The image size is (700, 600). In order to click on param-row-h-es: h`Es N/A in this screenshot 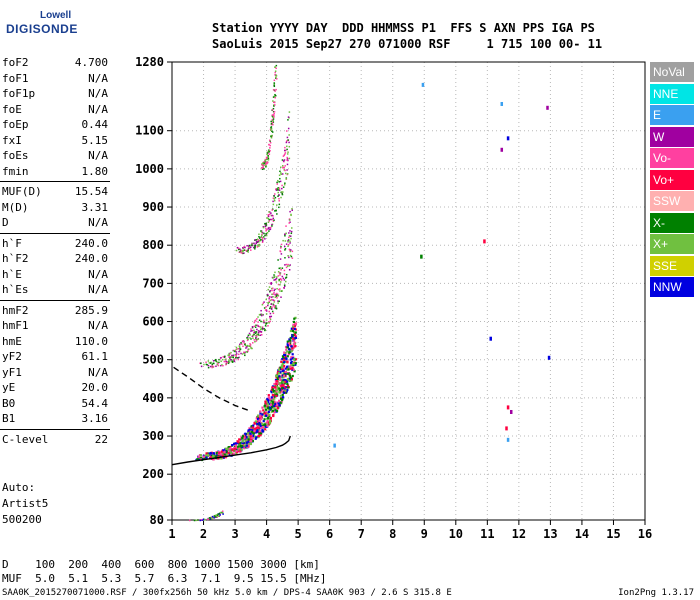, I will do `click(55, 290)`.